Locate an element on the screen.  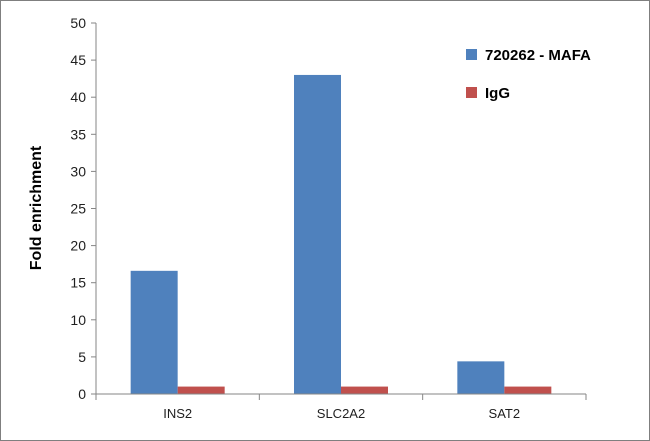
y-tick-label: 40 is located at coordinates (78, 97).